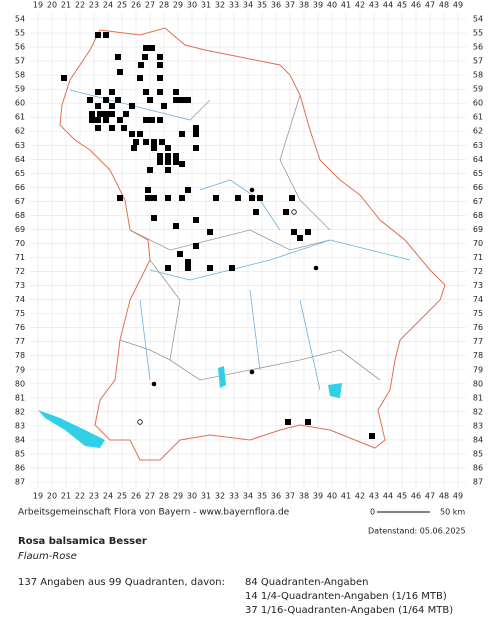  Describe the element at coordinates (478, 229) in the screenshot. I see `row-label: 69` at that location.